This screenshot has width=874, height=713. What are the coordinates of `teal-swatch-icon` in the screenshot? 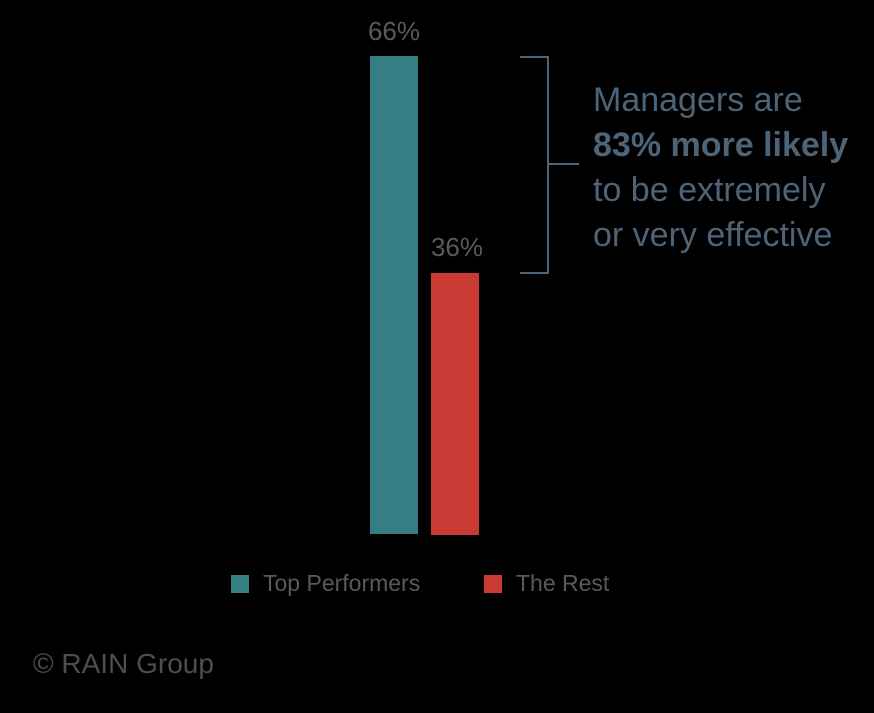 It's located at (240, 583).